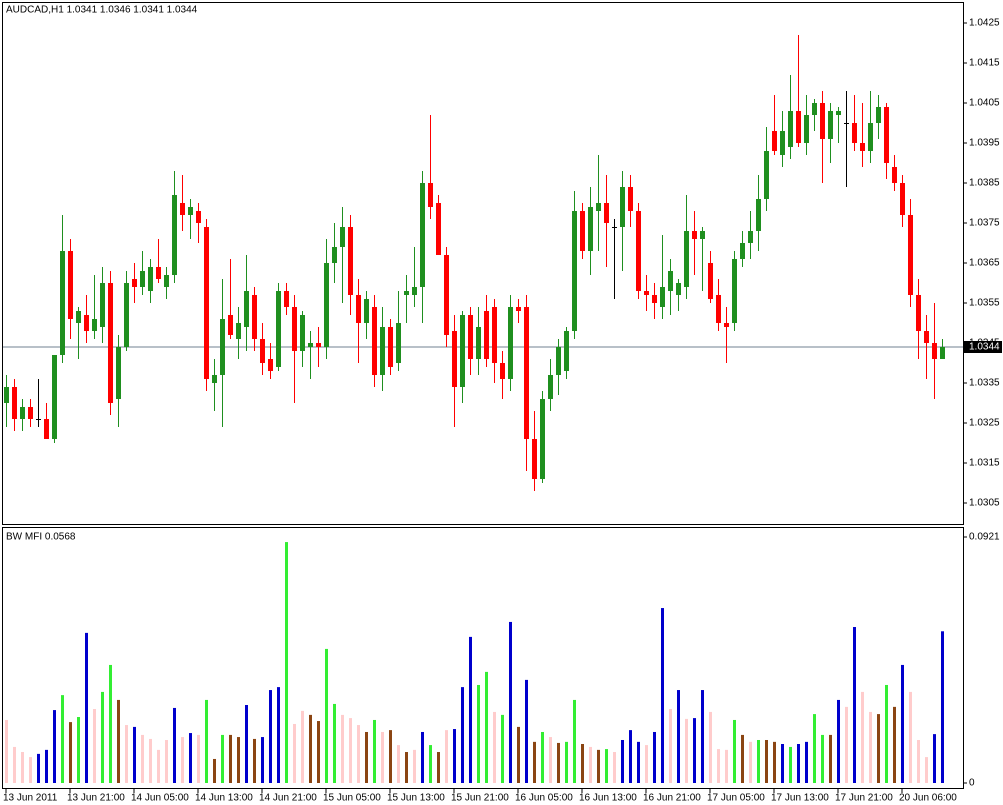 The width and height of the screenshot is (1003, 805). What do you see at coordinates (984, 463) in the screenshot?
I see `y-tick-label: 1.0315` at bounding box center [984, 463].